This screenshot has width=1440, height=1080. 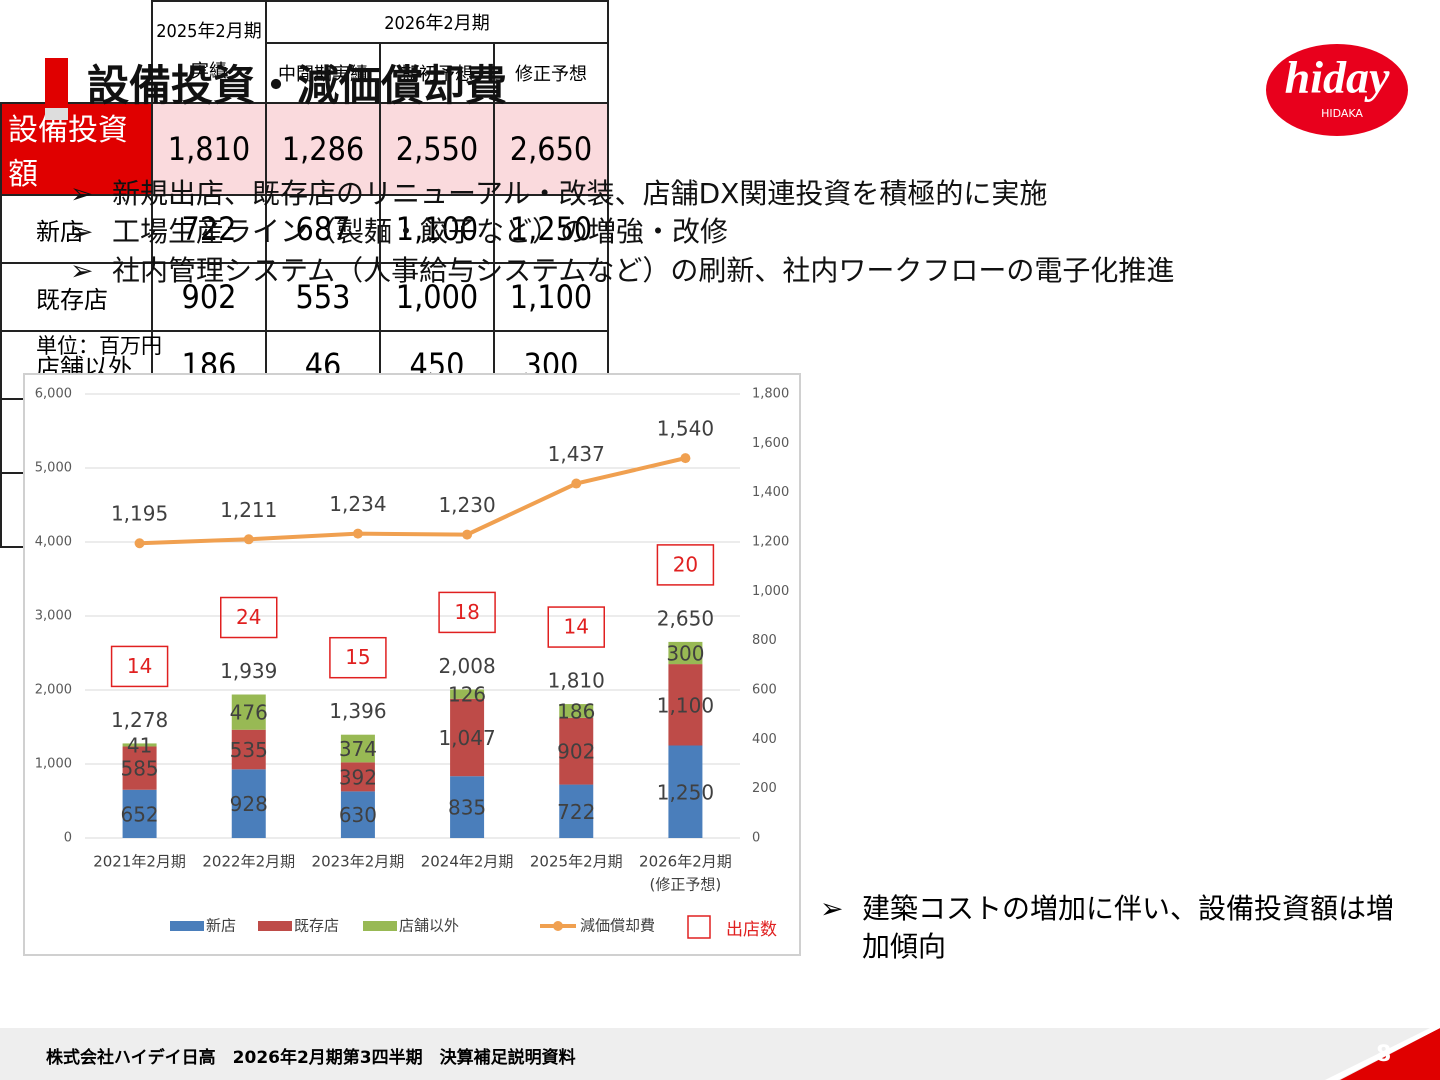 I want to click on data-label: 392, so click(x=358, y=777).